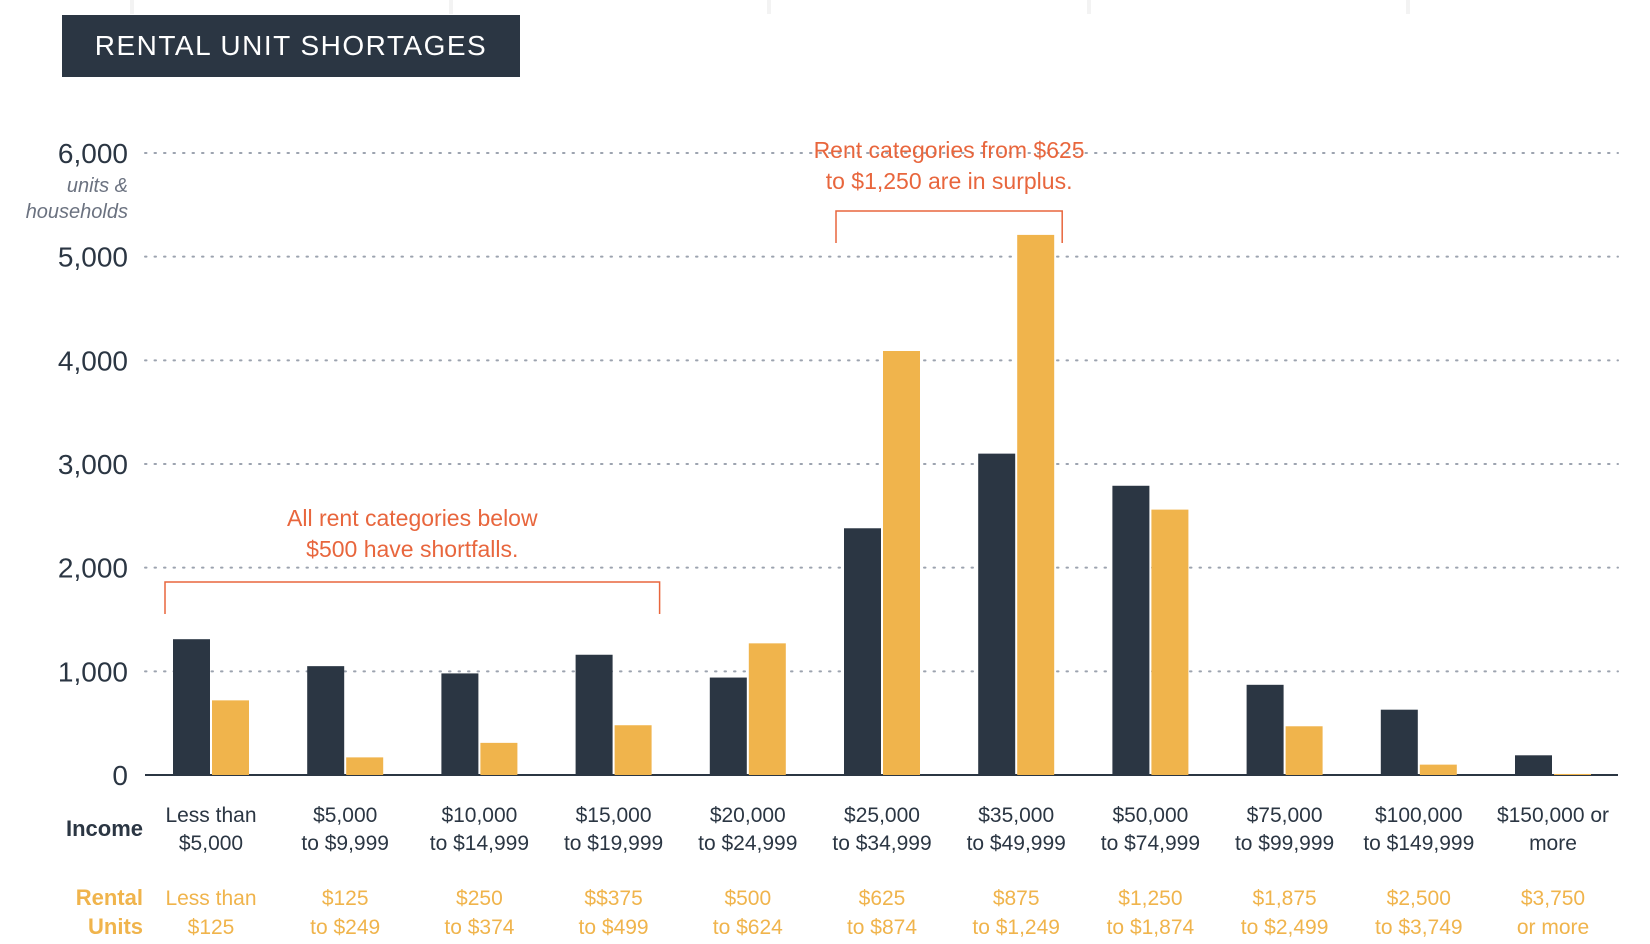 This screenshot has height=944, width=1650. What do you see at coordinates (882, 815) in the screenshot?
I see `income-category-label: $25,000` at bounding box center [882, 815].